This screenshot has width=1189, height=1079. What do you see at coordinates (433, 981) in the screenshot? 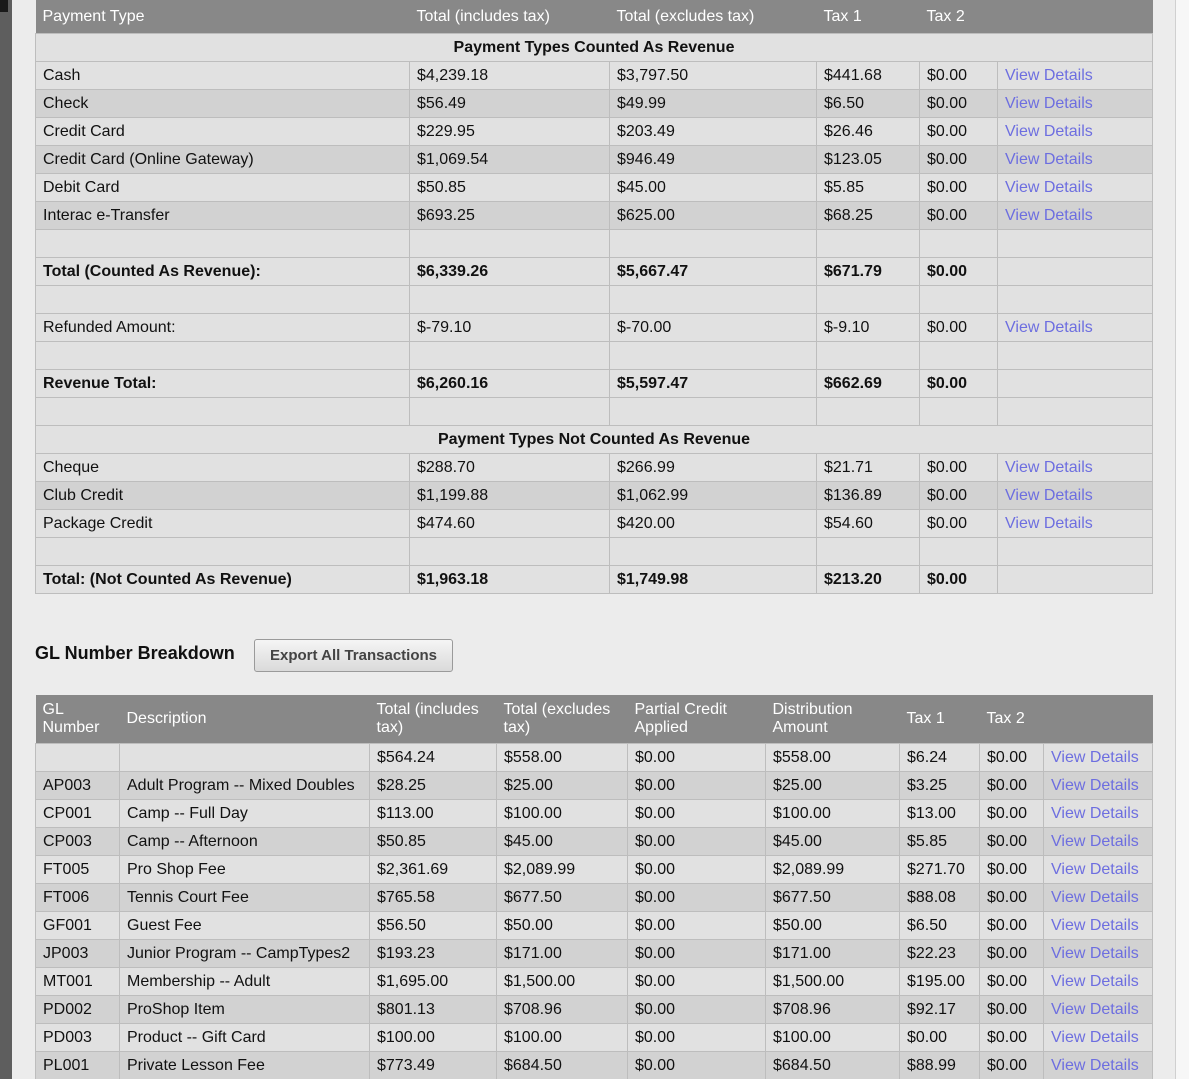
I see `total-incl-tax-cell: $1,695.00` at bounding box center [433, 981].